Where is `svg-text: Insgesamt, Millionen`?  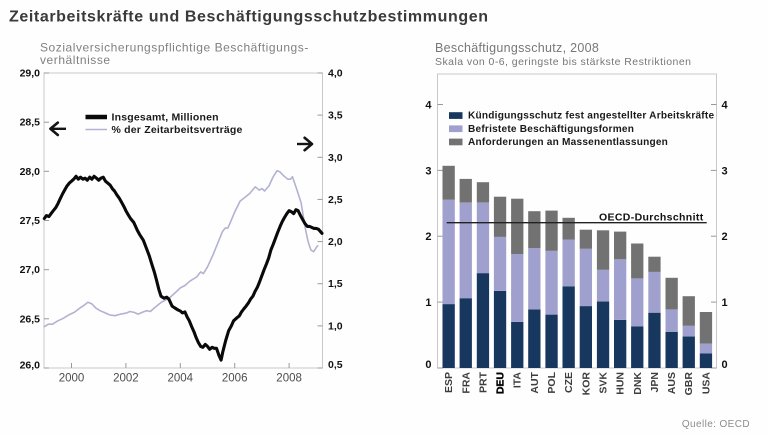
svg-text: Insgesamt, Millionen is located at coordinates (165, 118).